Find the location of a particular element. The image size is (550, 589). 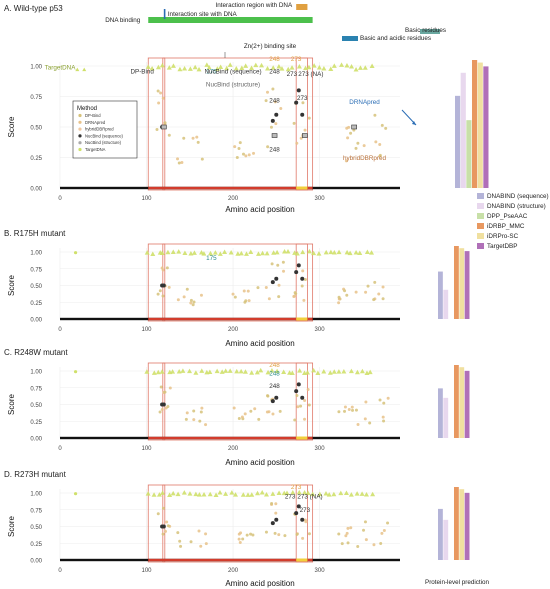

panel-title: B. R175H mutant is located at coordinates (35, 233).